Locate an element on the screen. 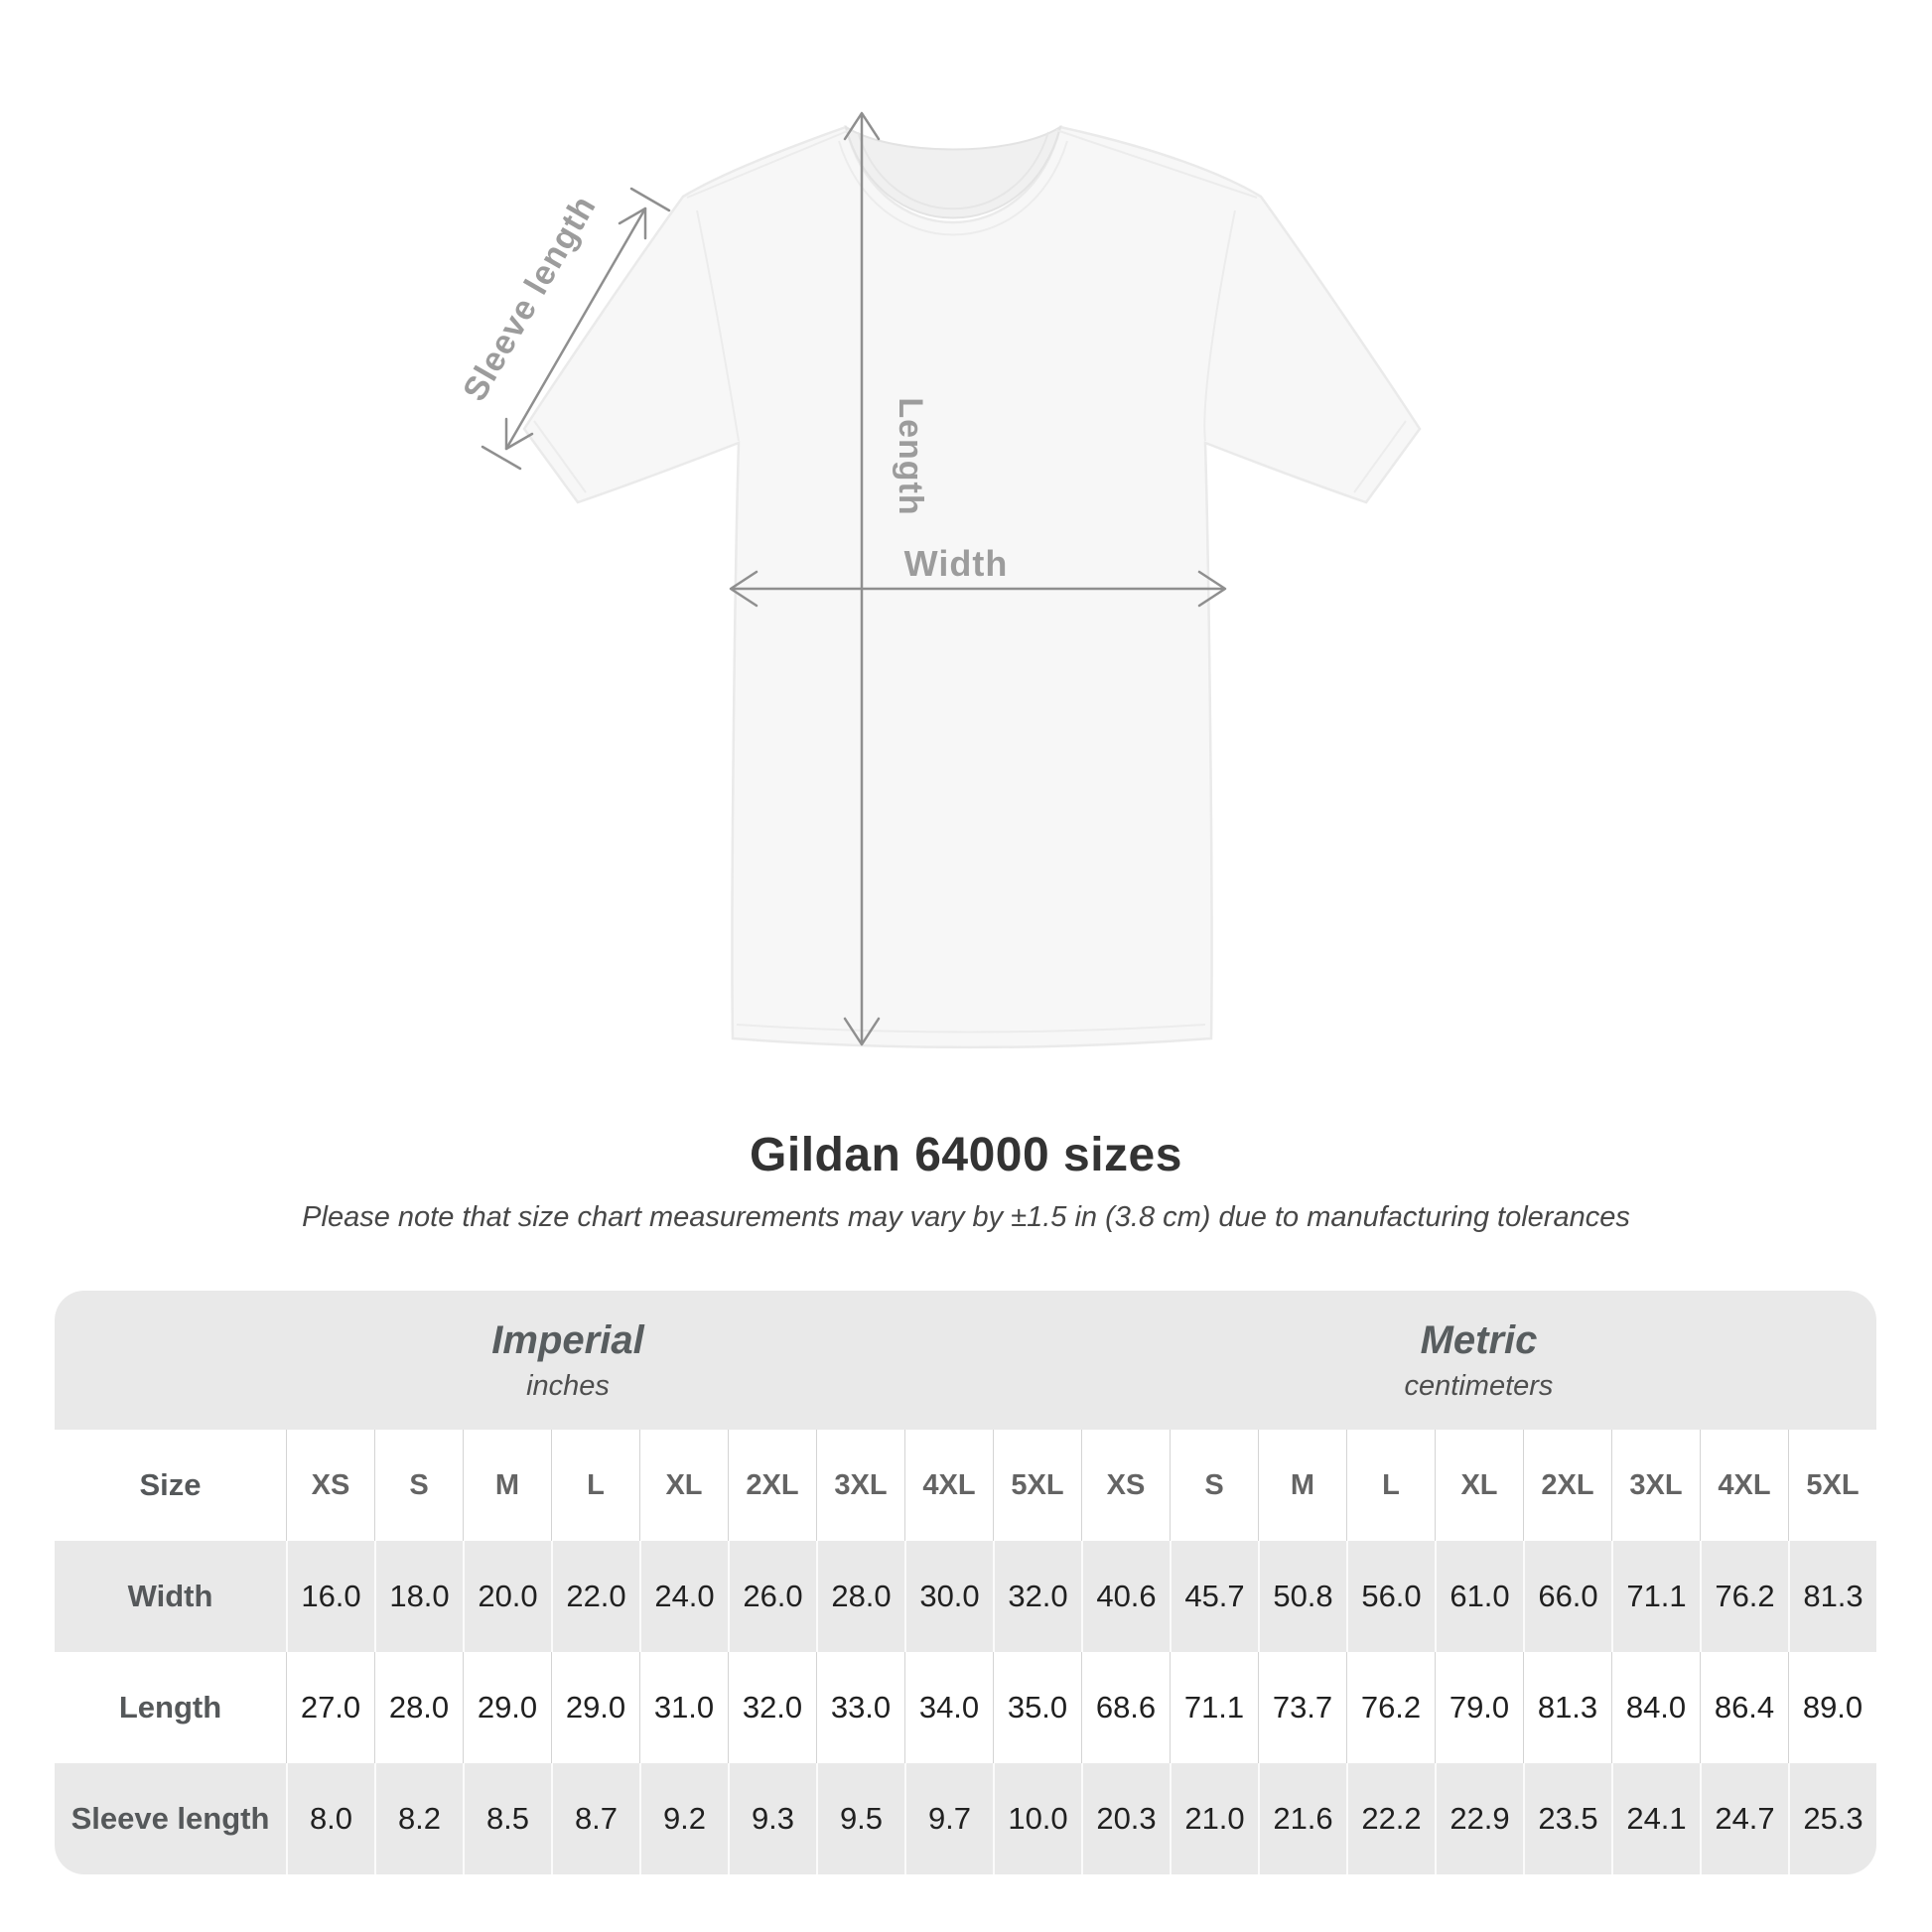 This screenshot has width=1932, height=1932. width-row-label: Width is located at coordinates (170, 1596).